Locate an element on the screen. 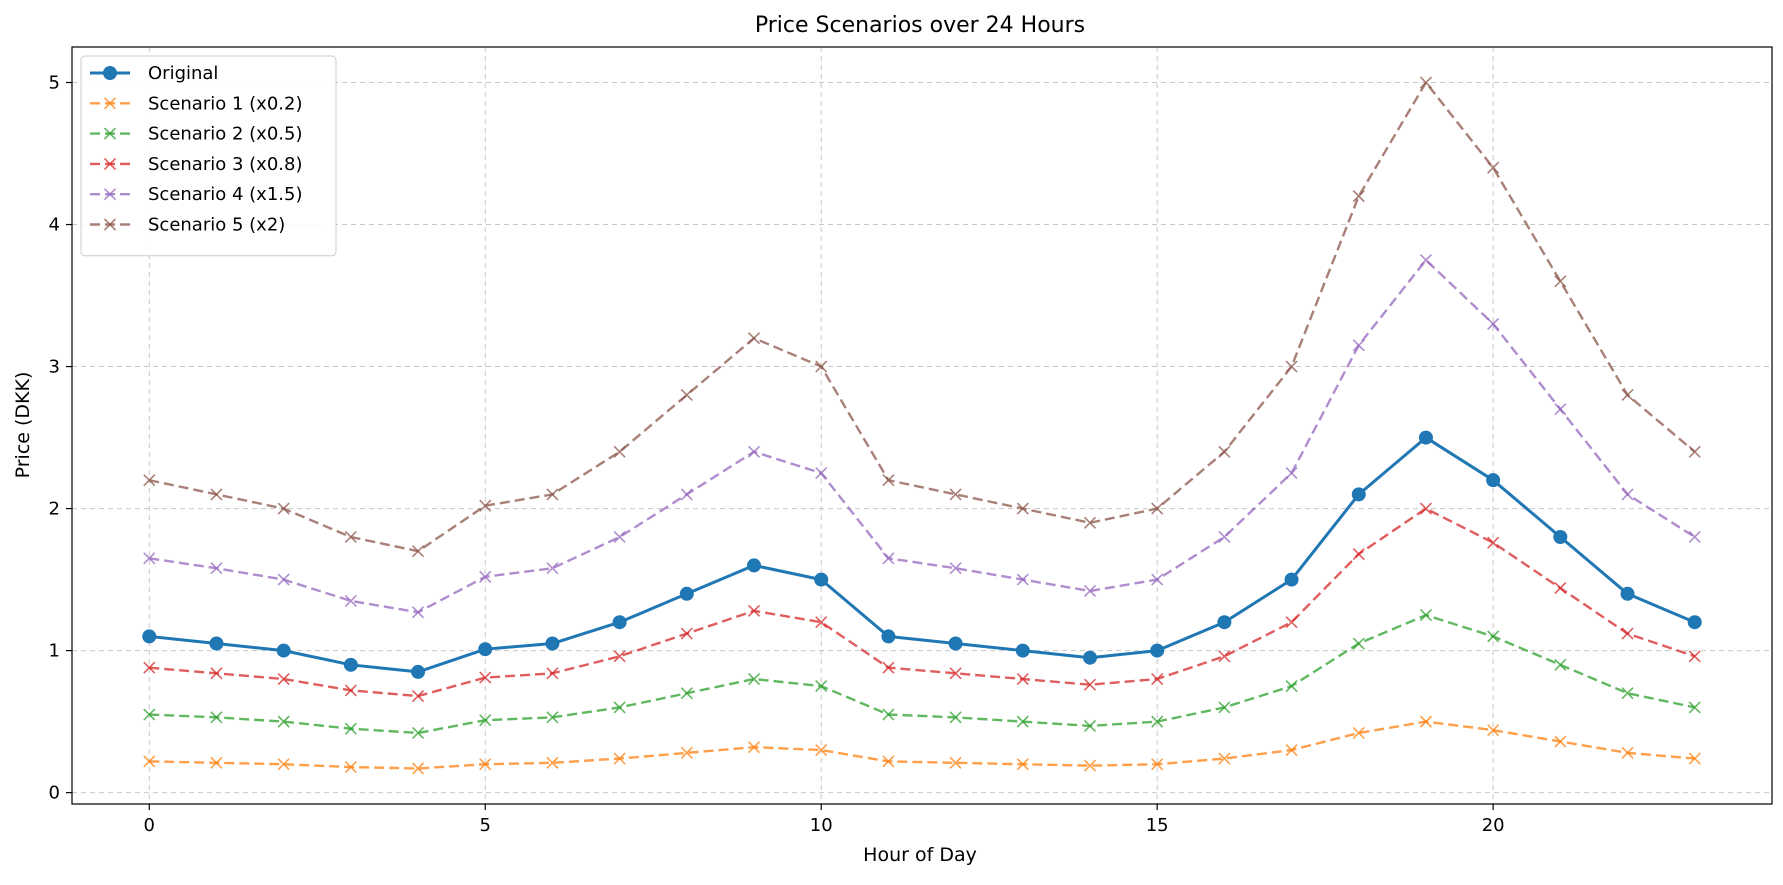 The width and height of the screenshot is (1783, 885). y-tick-label: 4 is located at coordinates (54, 225).